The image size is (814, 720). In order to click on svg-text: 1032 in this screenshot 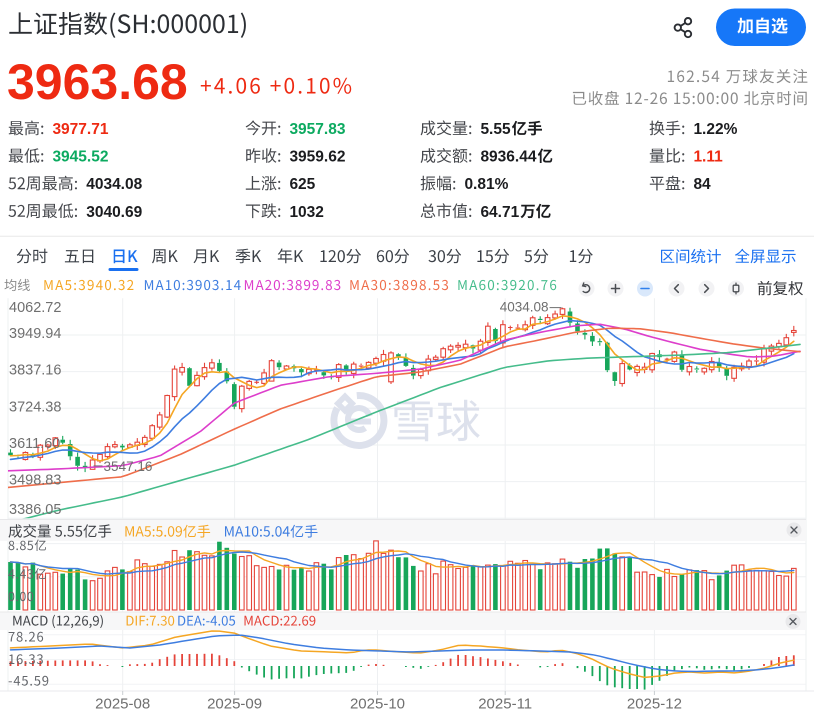, I will do `click(306, 212)`.